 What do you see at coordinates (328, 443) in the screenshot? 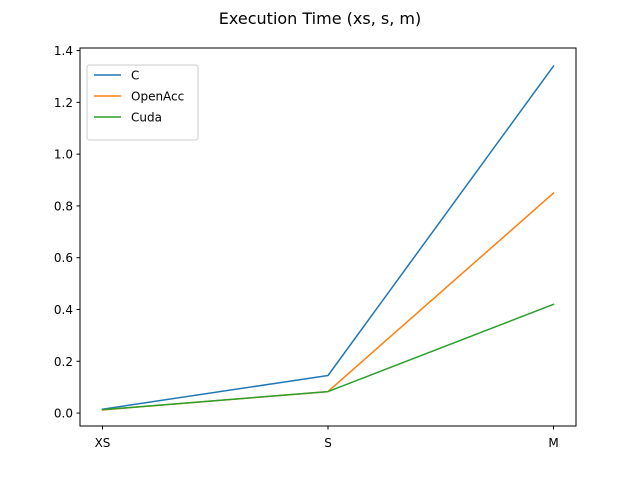
I see `x-tick-label-s: S` at bounding box center [328, 443].